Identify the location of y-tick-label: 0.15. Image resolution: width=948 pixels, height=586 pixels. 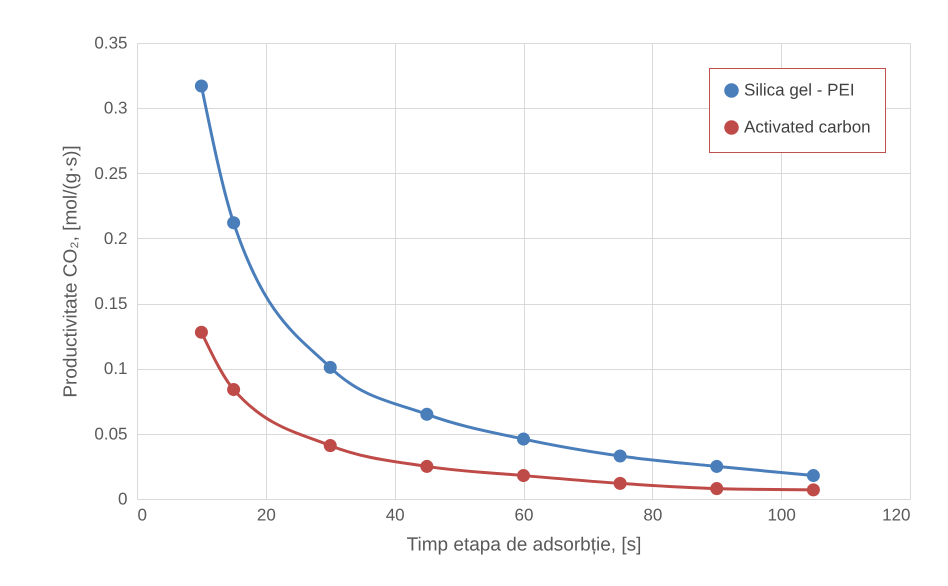
(111, 304).